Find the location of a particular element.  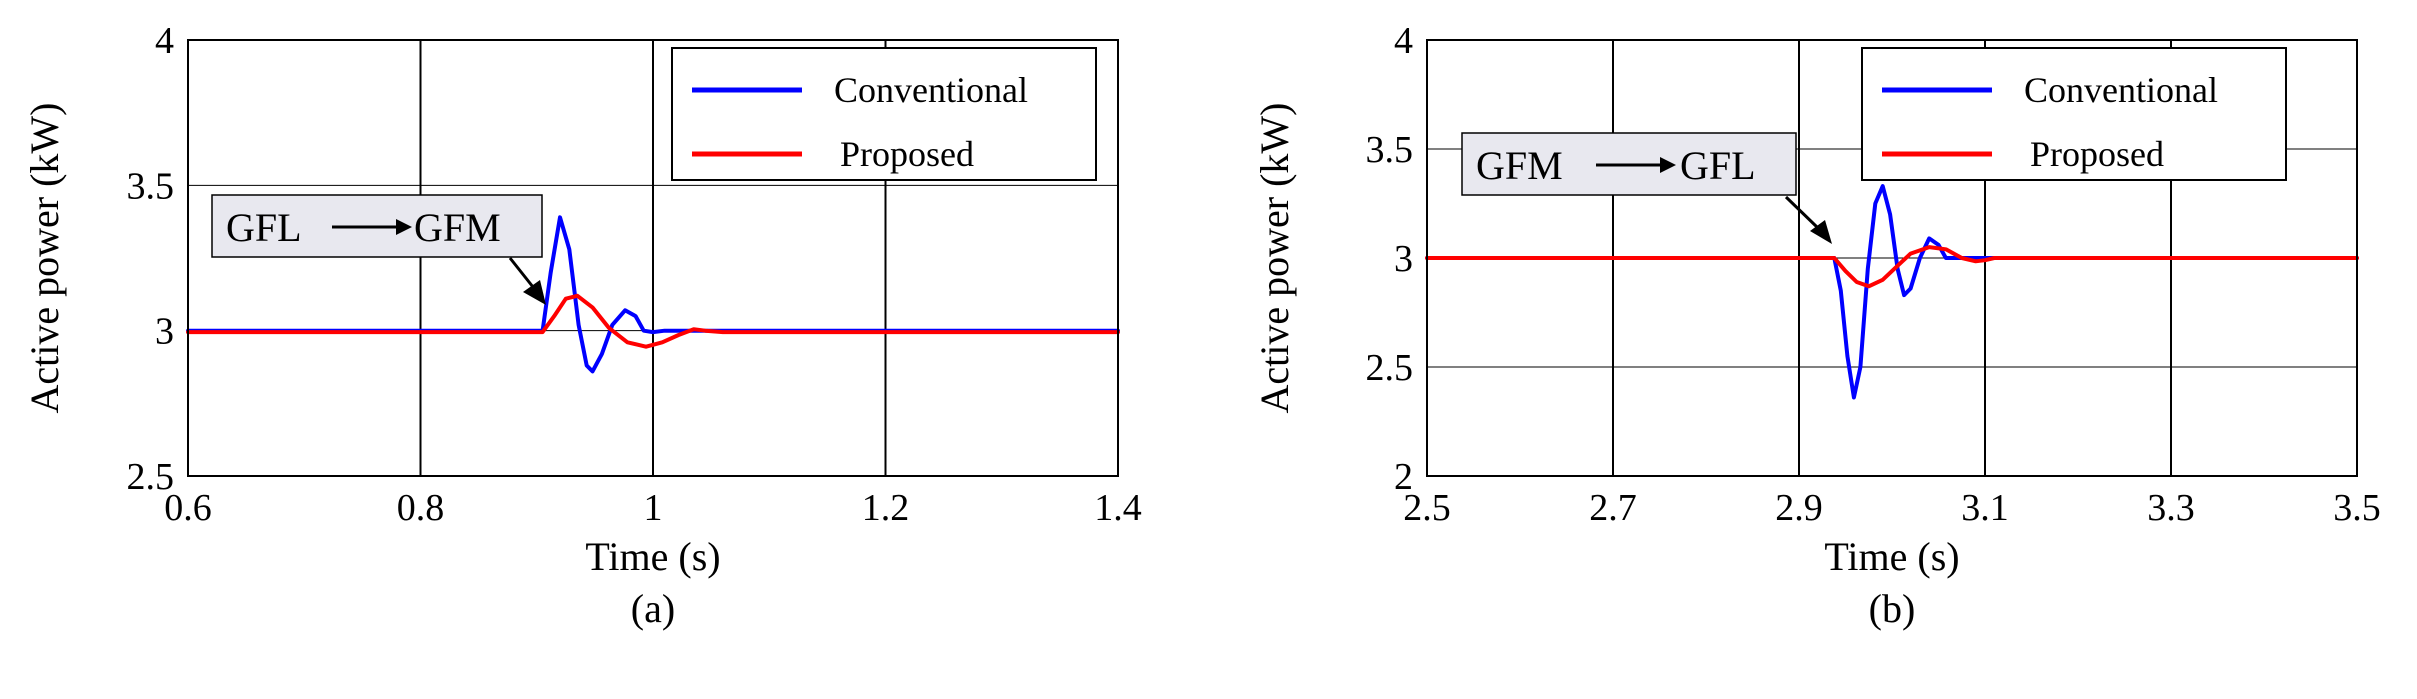

x-tick-label: 1.4 is located at coordinates (1118, 508).